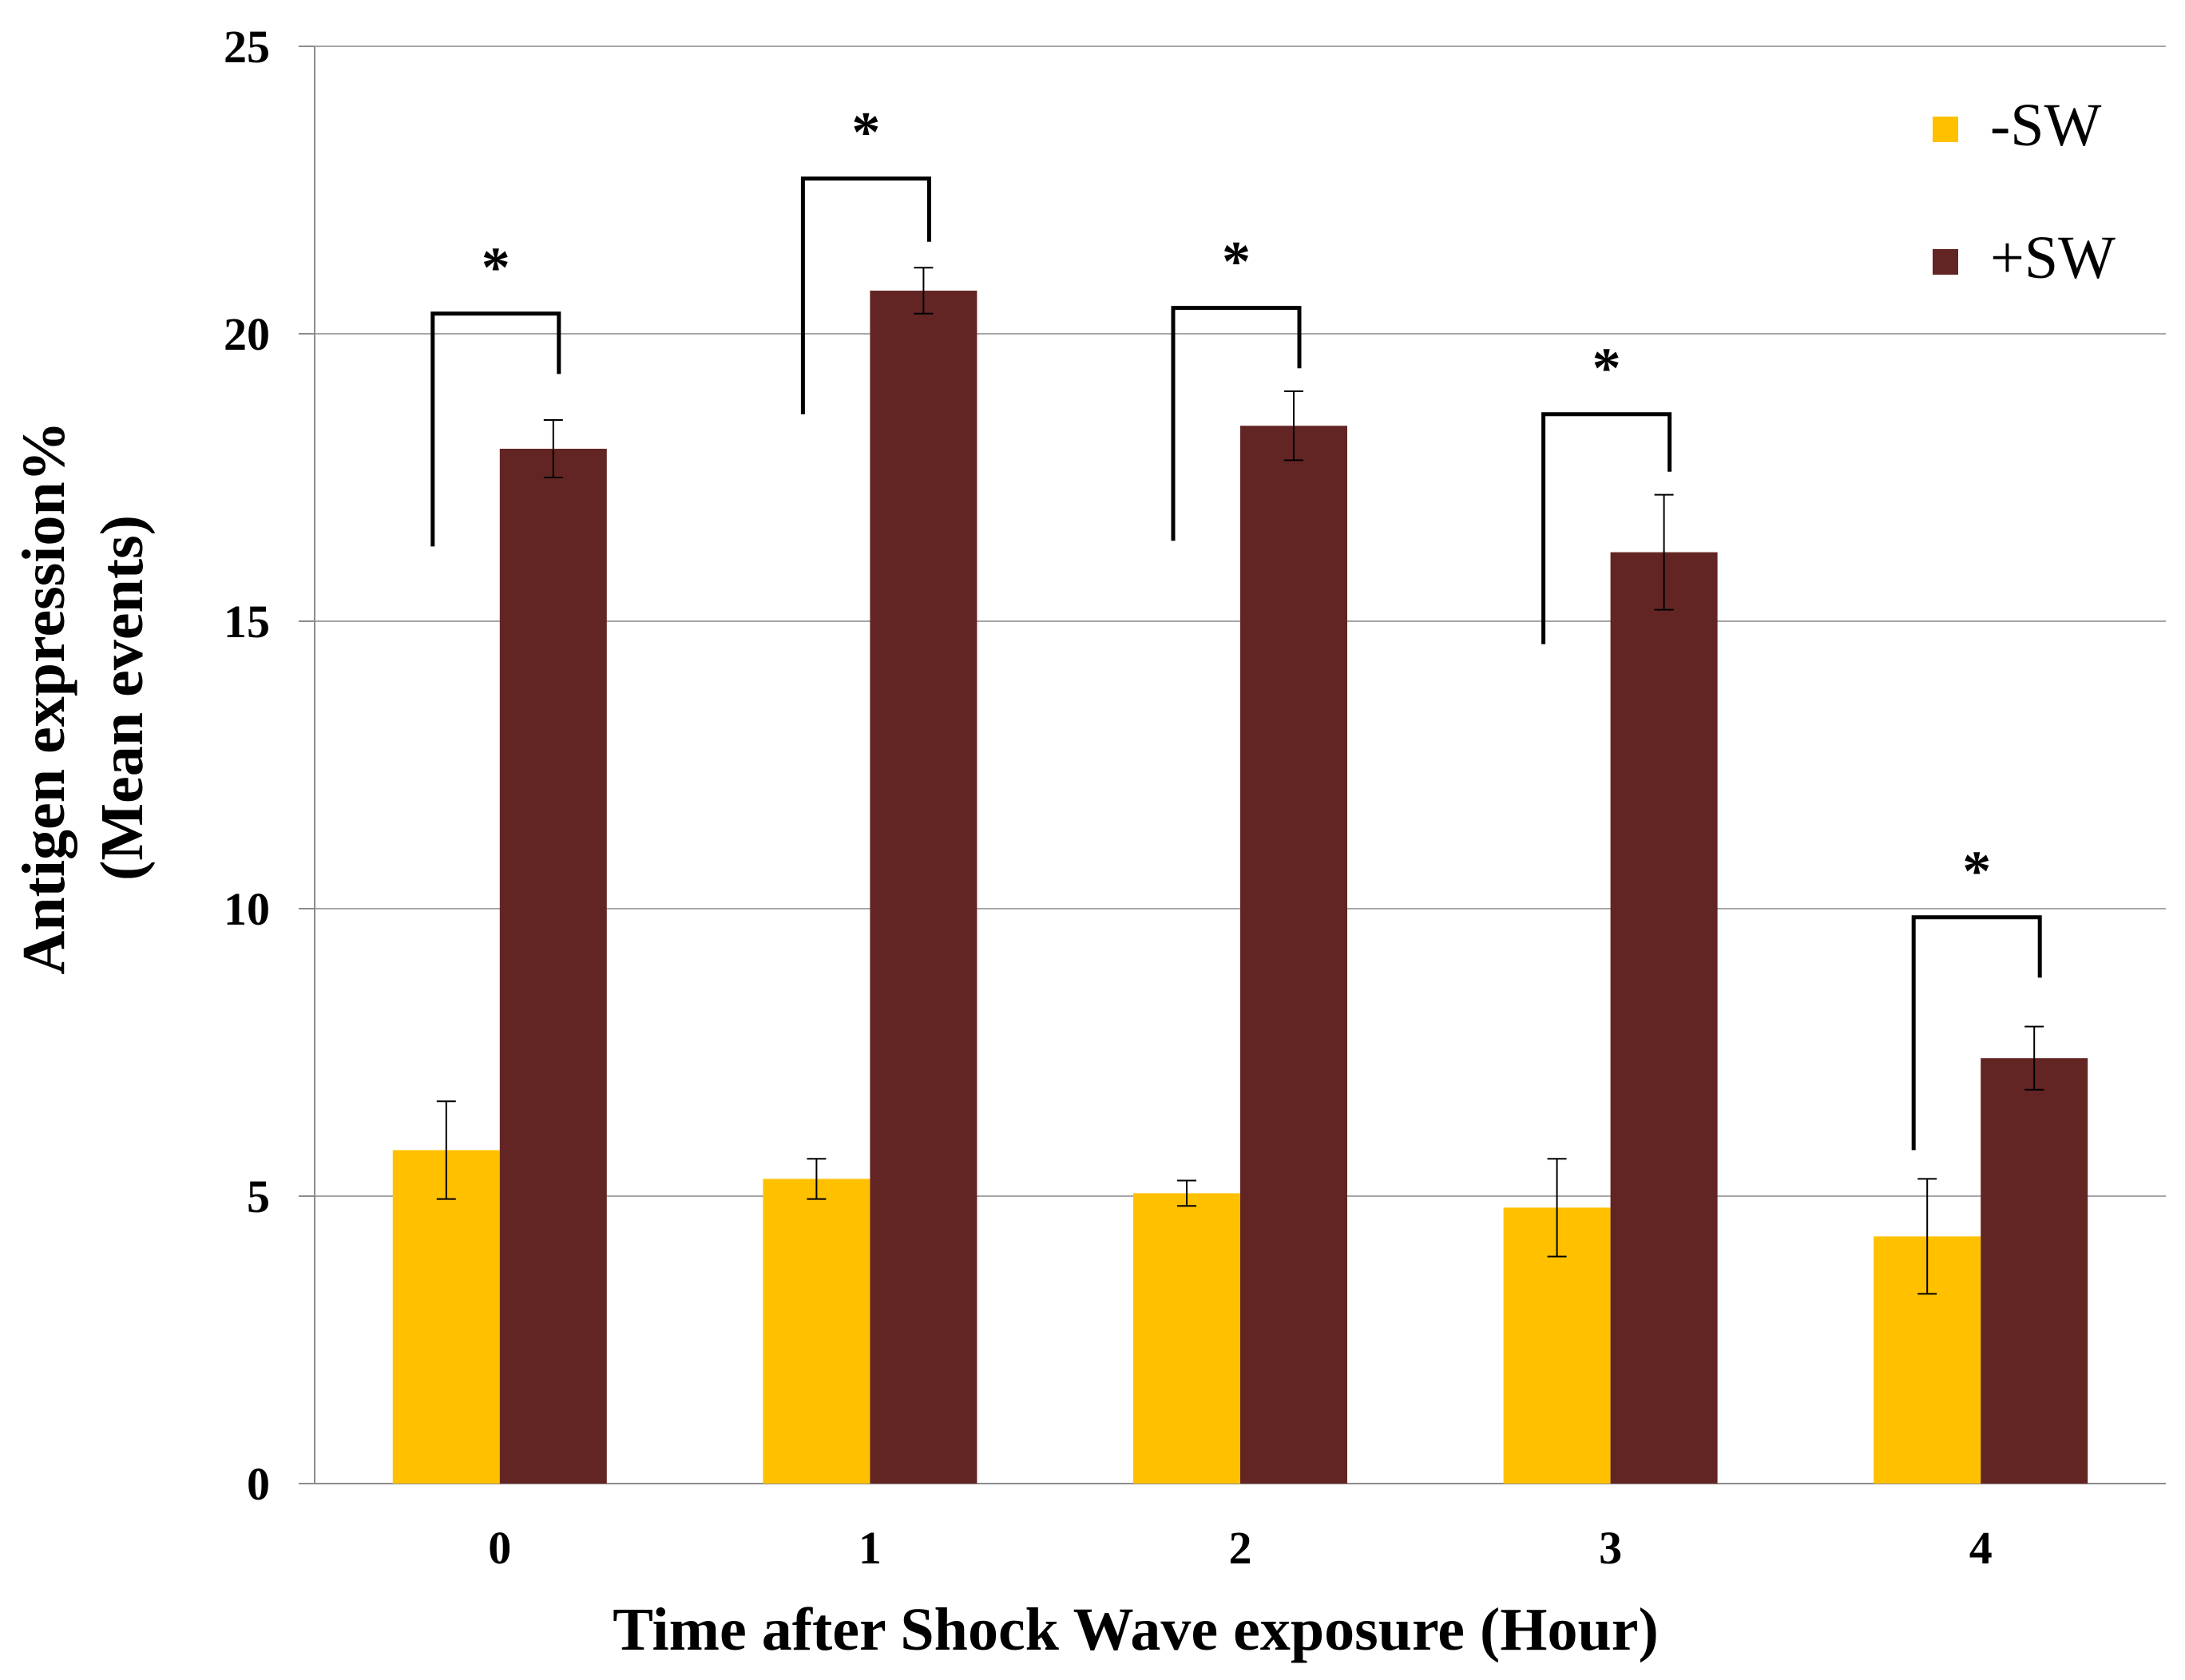 The width and height of the screenshot is (2185, 1680). What do you see at coordinates (1981, 1548) in the screenshot?
I see `x-tick-label-4: 4` at bounding box center [1981, 1548].